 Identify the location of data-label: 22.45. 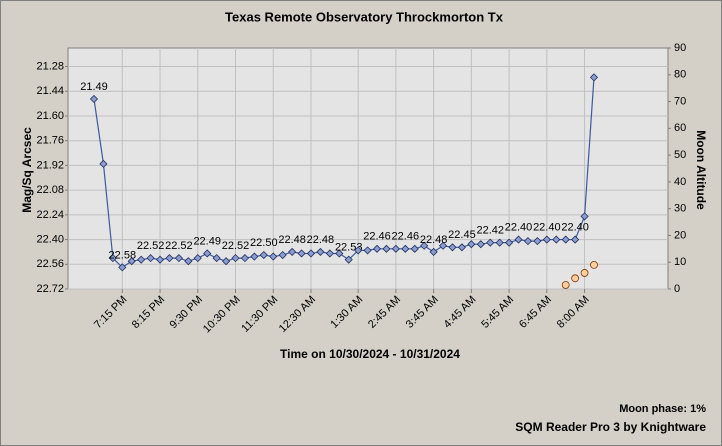
(462, 235).